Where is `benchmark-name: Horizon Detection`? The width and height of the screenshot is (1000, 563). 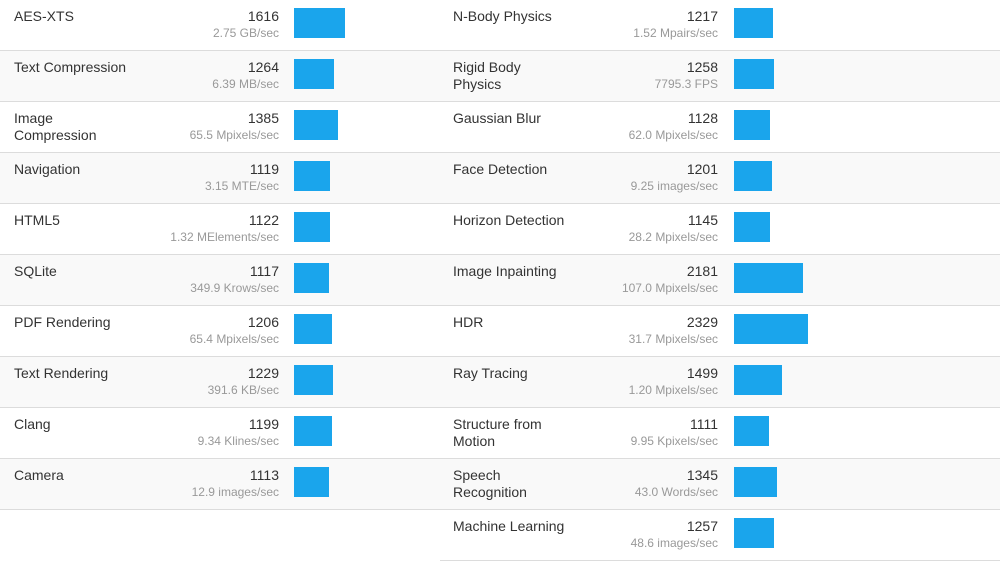 benchmark-name: Horizon Detection is located at coordinates (509, 220).